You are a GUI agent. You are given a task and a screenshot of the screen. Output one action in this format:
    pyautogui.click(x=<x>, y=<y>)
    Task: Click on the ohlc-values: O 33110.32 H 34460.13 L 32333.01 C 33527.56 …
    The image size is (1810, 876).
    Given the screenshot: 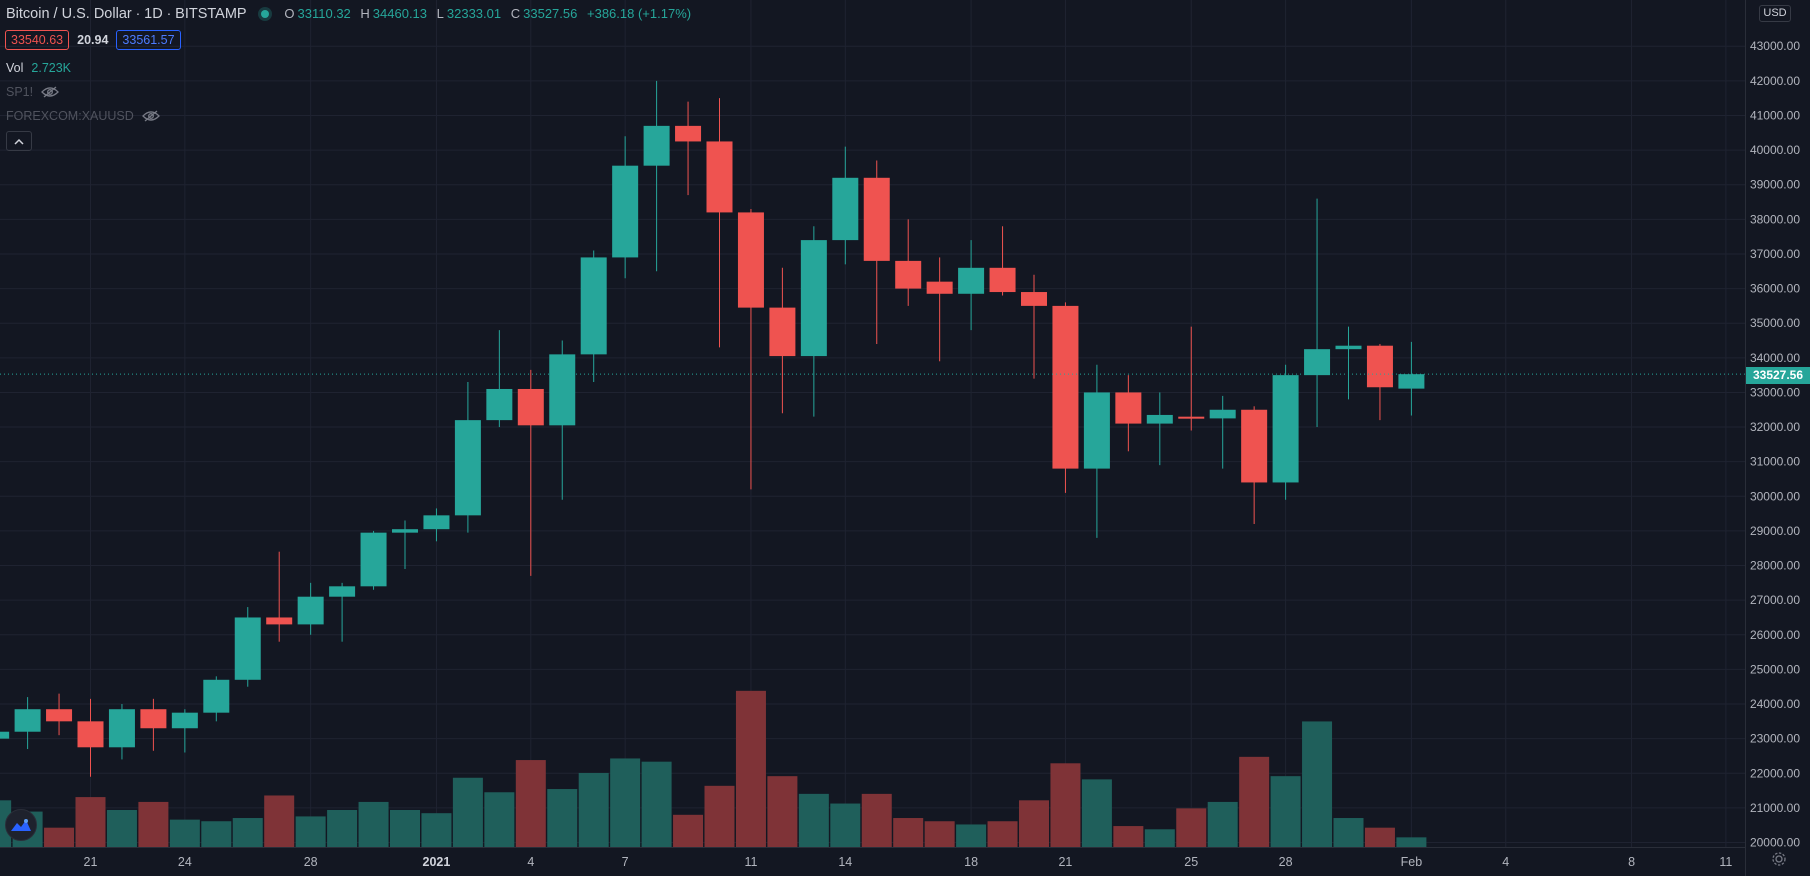 What is the action you would take?
    pyautogui.click(x=488, y=13)
    